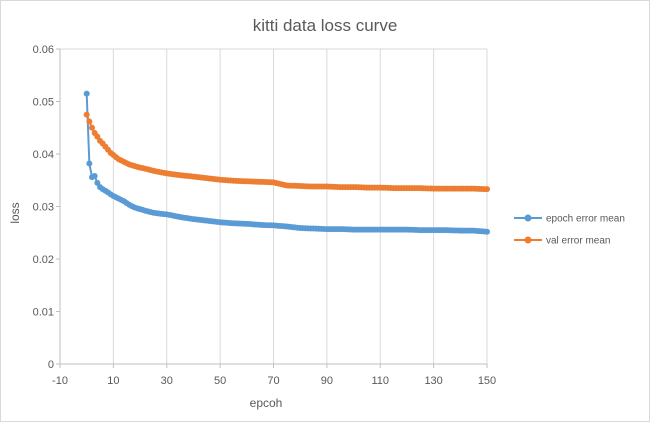 The width and height of the screenshot is (650, 422). What do you see at coordinates (380, 381) in the screenshot?
I see `x-tick-label: 110` at bounding box center [380, 381].